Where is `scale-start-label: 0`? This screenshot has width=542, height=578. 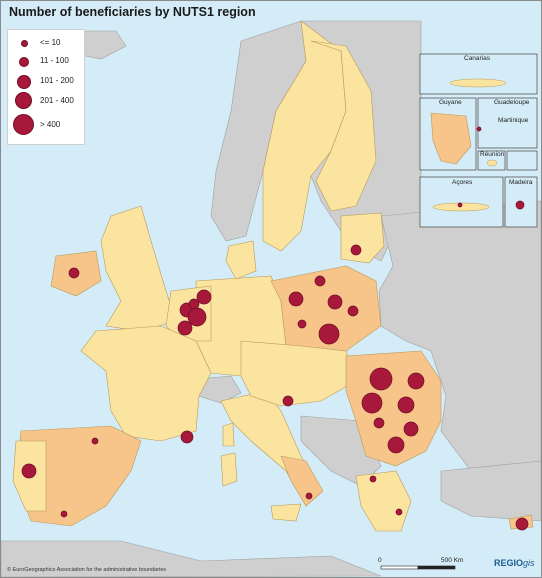 scale-start-label: 0 is located at coordinates (380, 560).